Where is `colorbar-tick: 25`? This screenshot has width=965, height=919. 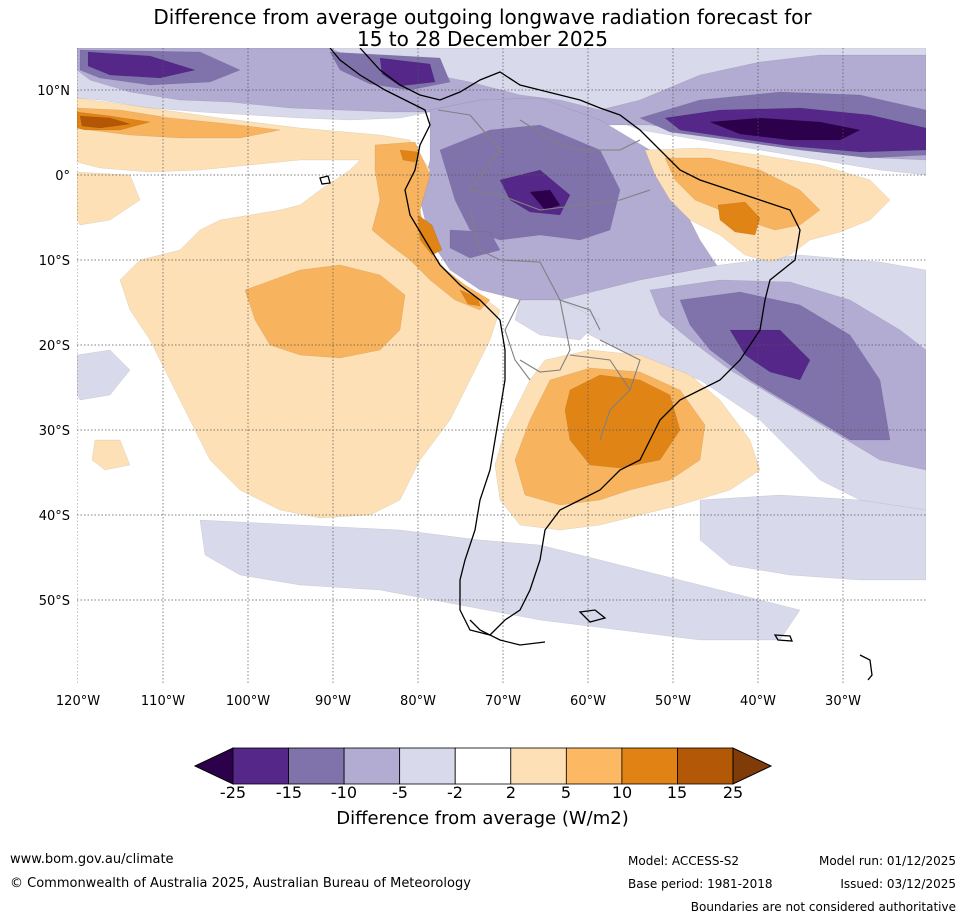 colorbar-tick: 25 is located at coordinates (733, 792).